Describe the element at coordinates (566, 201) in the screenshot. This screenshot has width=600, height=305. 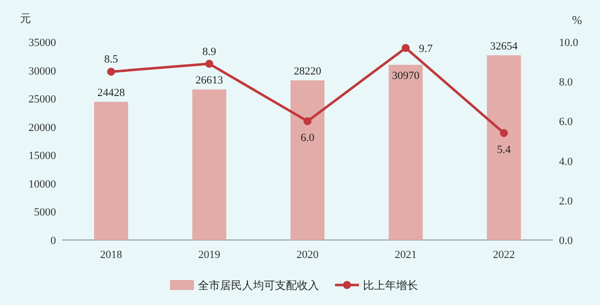
I see `y2-tick-label: 2.0` at that location.